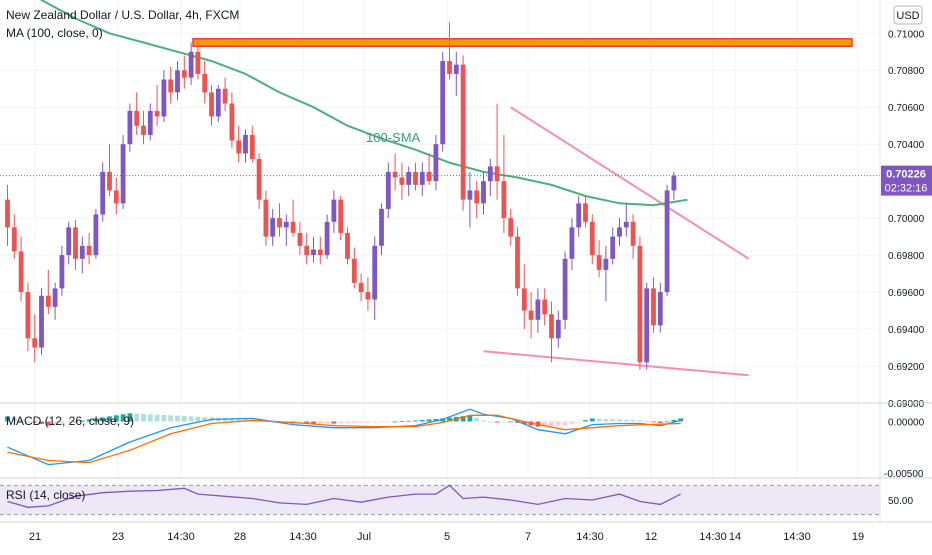  I want to click on price-tag-countdown: 02:32:16, so click(906, 189).